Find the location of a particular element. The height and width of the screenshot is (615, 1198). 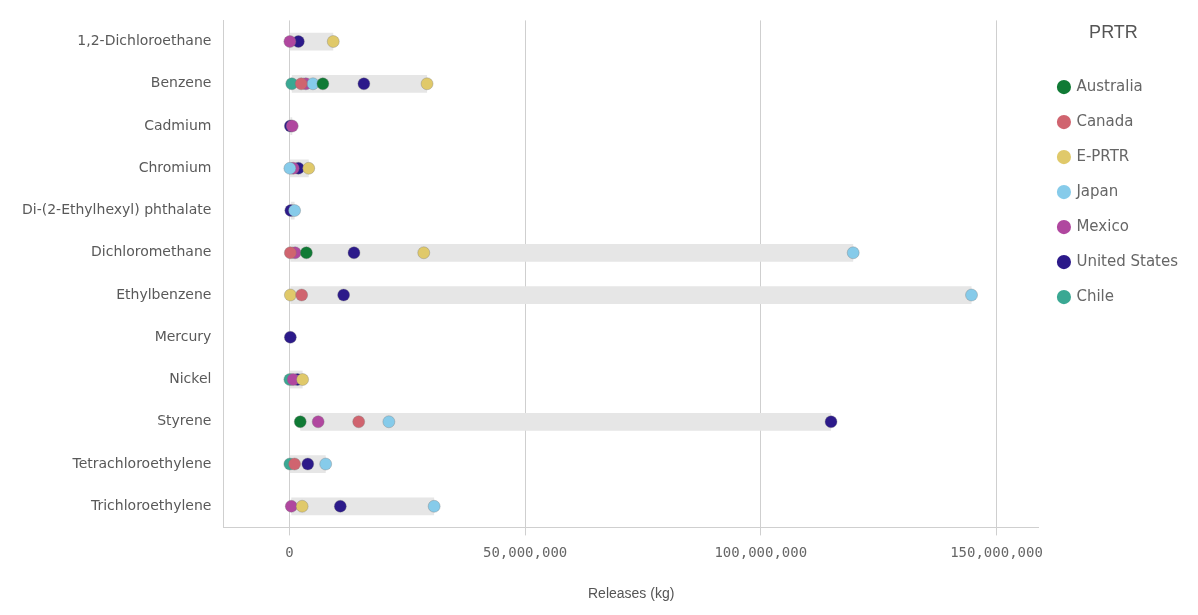

y-tick-label: Ethylbenzene is located at coordinates (164, 293).